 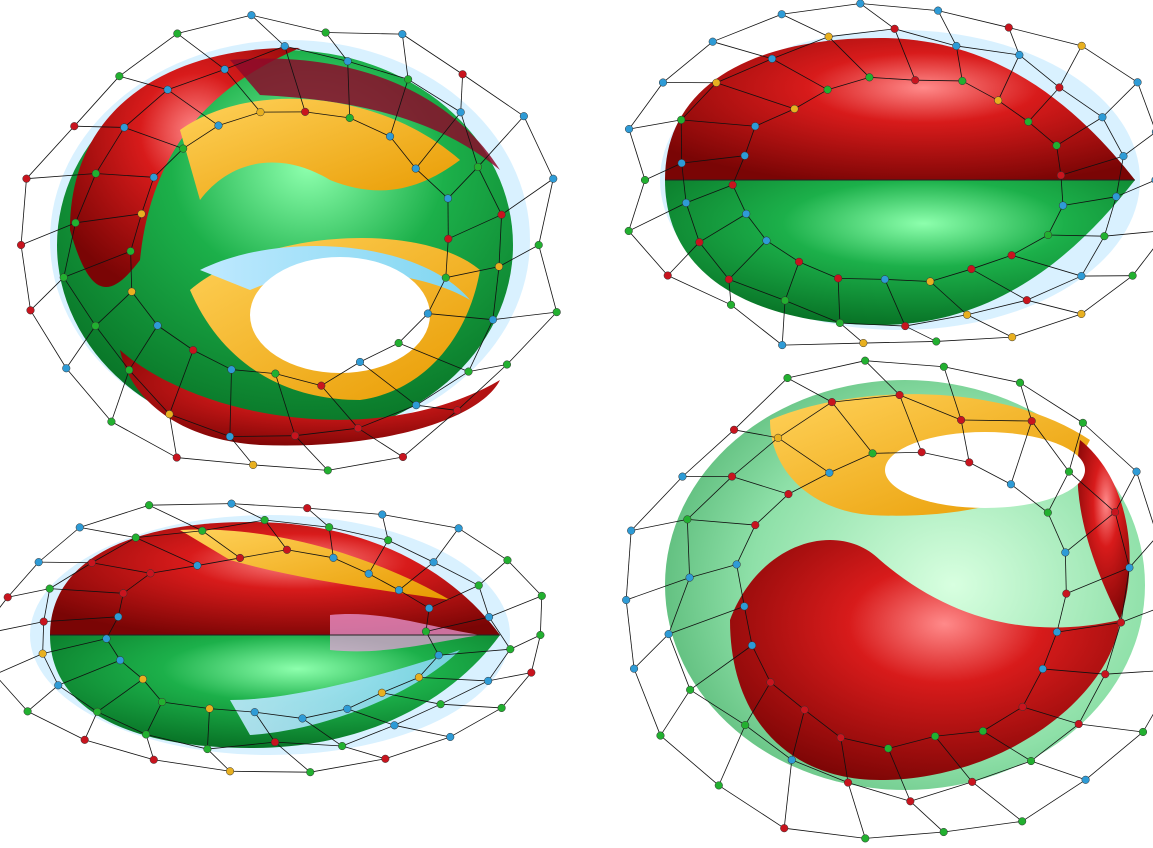 What do you see at coordinates (335, 273) in the screenshot?
I see `patch` at bounding box center [335, 273].